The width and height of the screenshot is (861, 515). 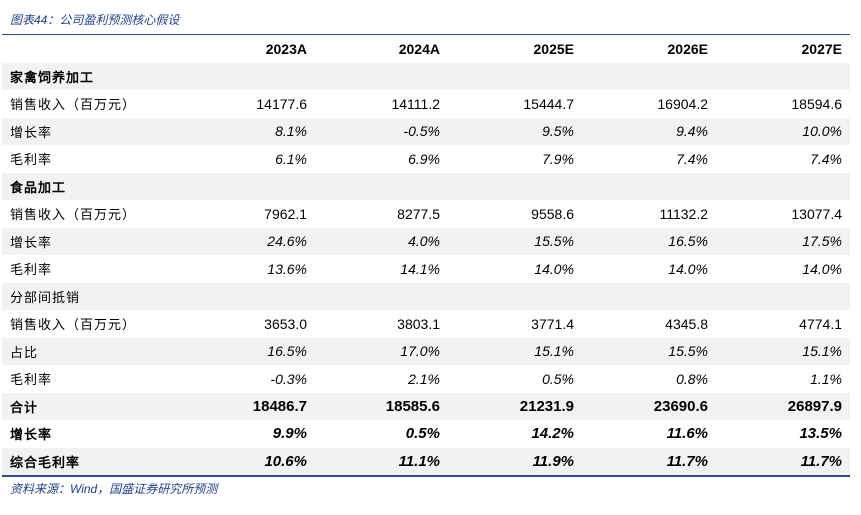 What do you see at coordinates (552, 434) in the screenshot?
I see `value-cell: 14.2%` at bounding box center [552, 434].